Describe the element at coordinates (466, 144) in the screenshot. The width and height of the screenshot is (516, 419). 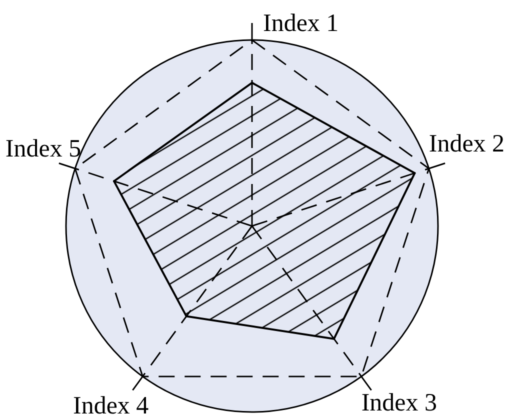
I see `spoke-label: Index 2` at that location.